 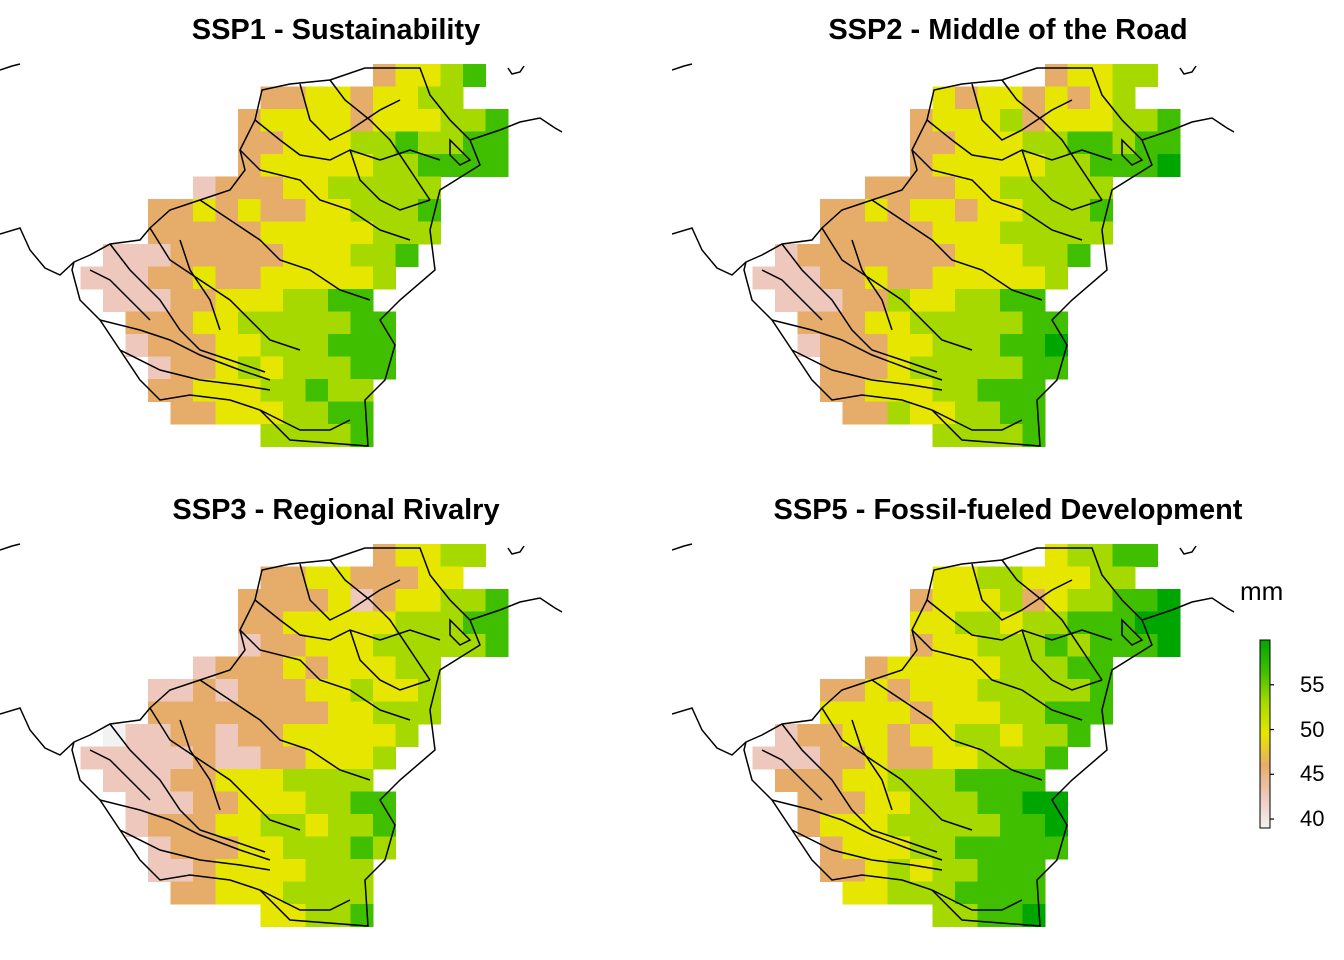 I want to click on panel-title: SSP2 - Middle of the Road, so click(x=1008, y=30).